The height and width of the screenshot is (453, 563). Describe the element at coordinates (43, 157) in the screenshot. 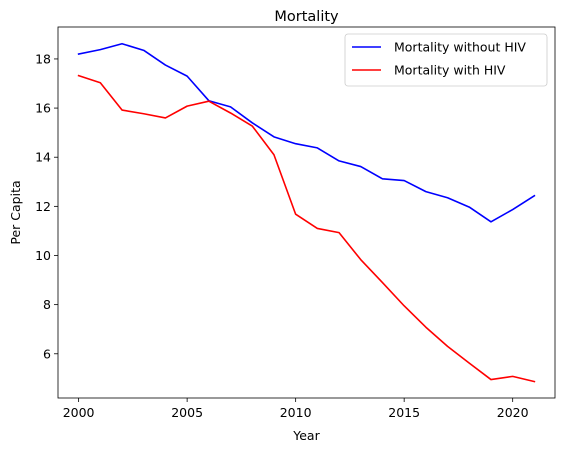

I see `y-tick-label: 14` at that location.